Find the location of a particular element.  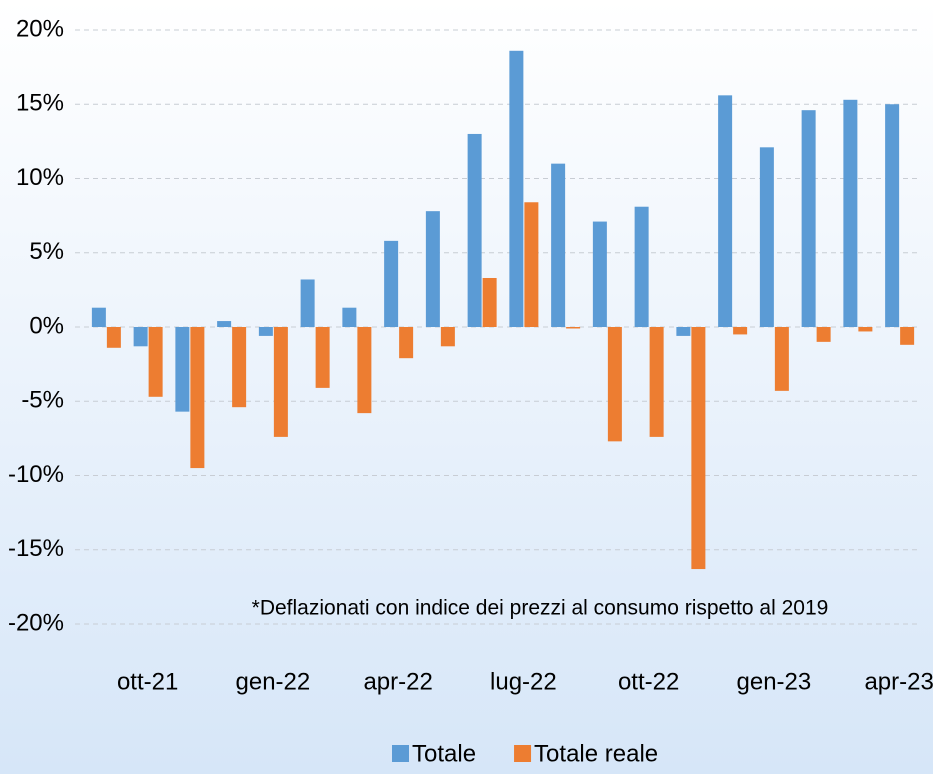

x-tick-label: ott-21 is located at coordinates (147, 681).